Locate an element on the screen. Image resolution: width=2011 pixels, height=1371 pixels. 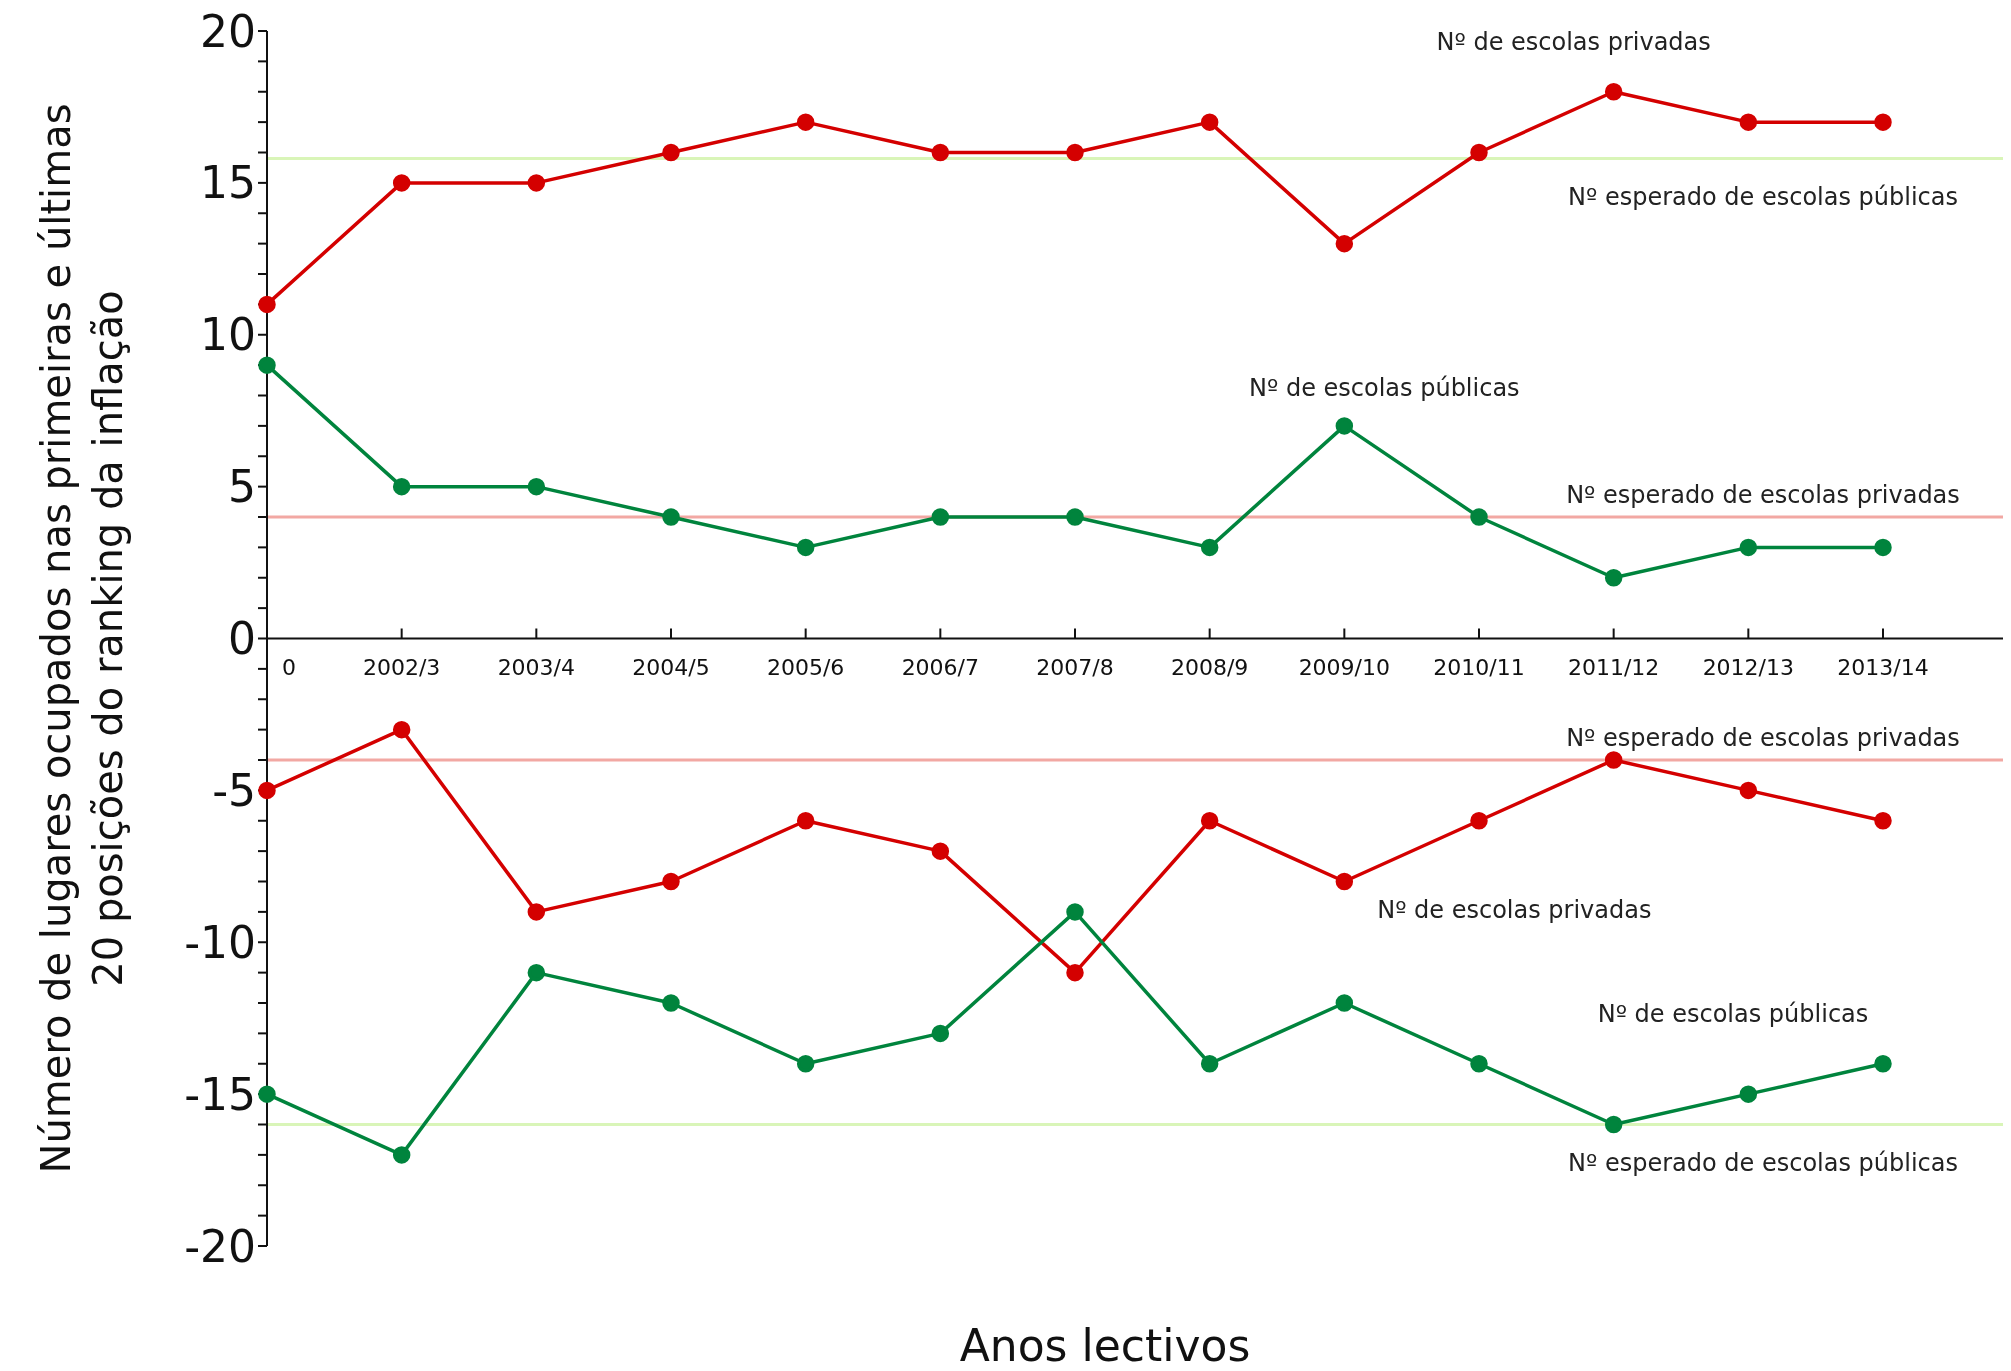
x-tick-label: 2013/14 is located at coordinates (1883, 667).